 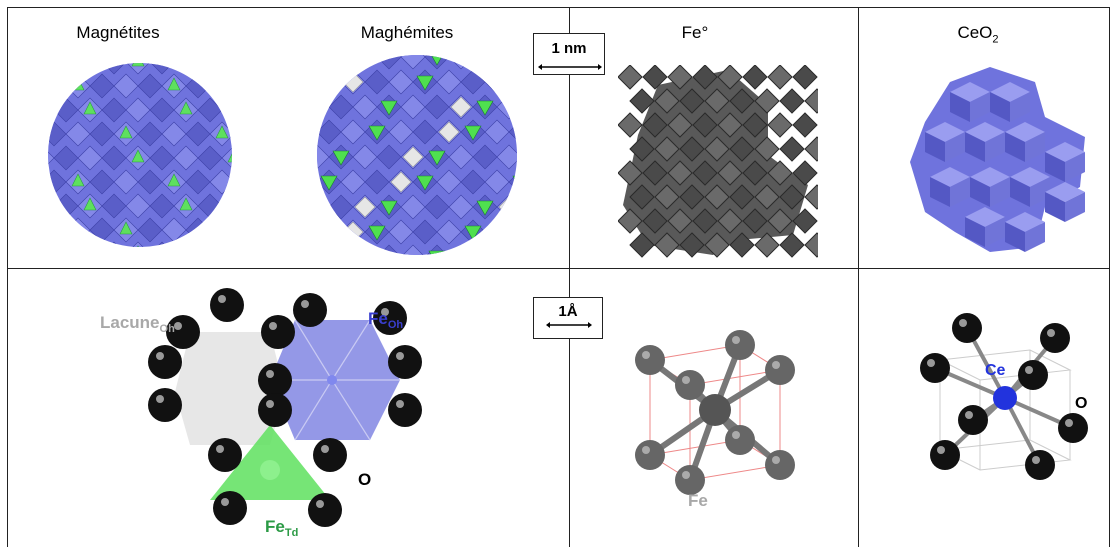 What do you see at coordinates (569, 277) in the screenshot?
I see `table-divider-middle` at bounding box center [569, 277].